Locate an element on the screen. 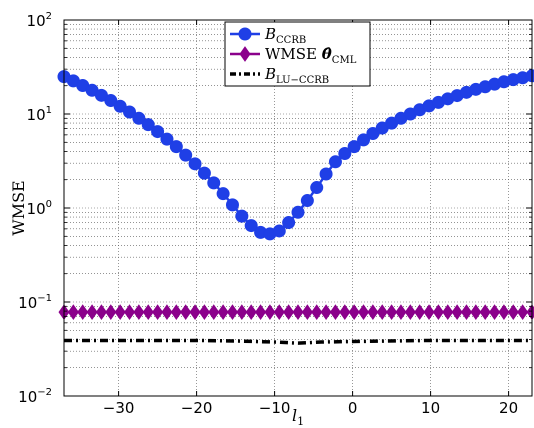 Image resolution: width=534 pixels, height=428 pixels. x-axis-label-main: l is located at coordinates (294, 415).